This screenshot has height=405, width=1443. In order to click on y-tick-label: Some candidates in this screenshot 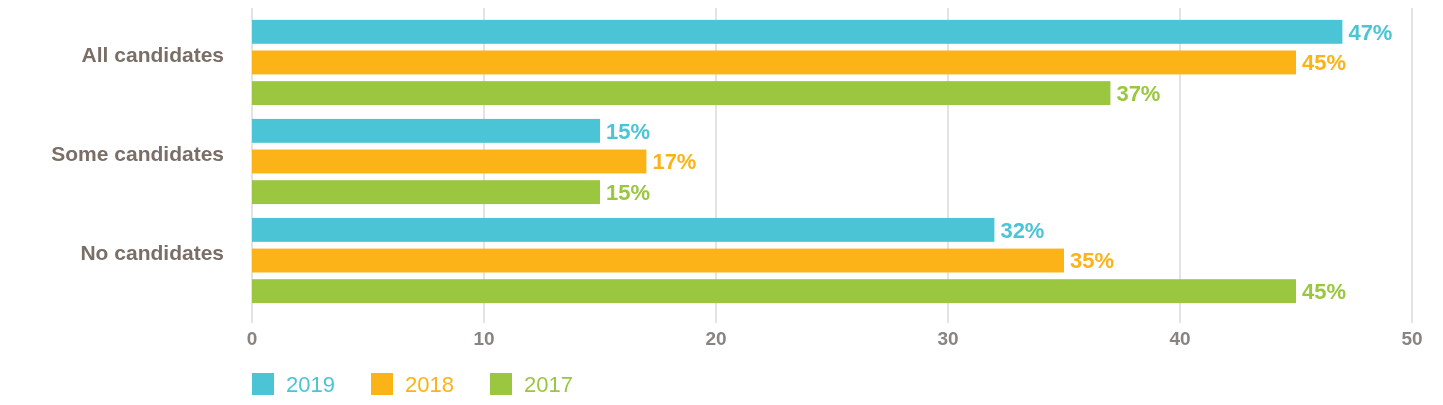, I will do `click(137, 153)`.